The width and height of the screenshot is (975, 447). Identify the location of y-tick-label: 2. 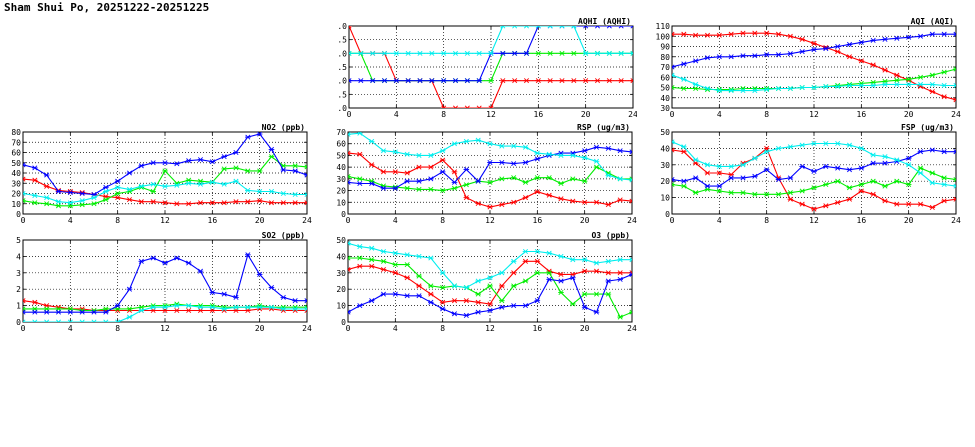
(18, 289).